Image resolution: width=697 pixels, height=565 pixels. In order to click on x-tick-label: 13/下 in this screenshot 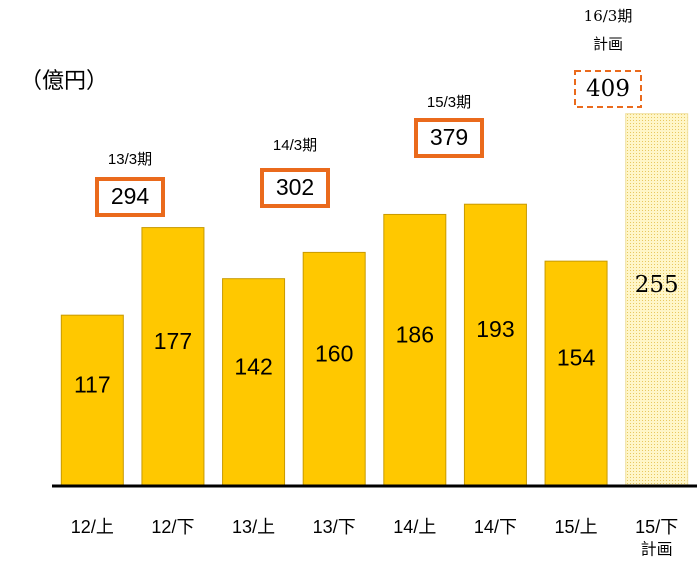, I will do `click(334, 527)`.